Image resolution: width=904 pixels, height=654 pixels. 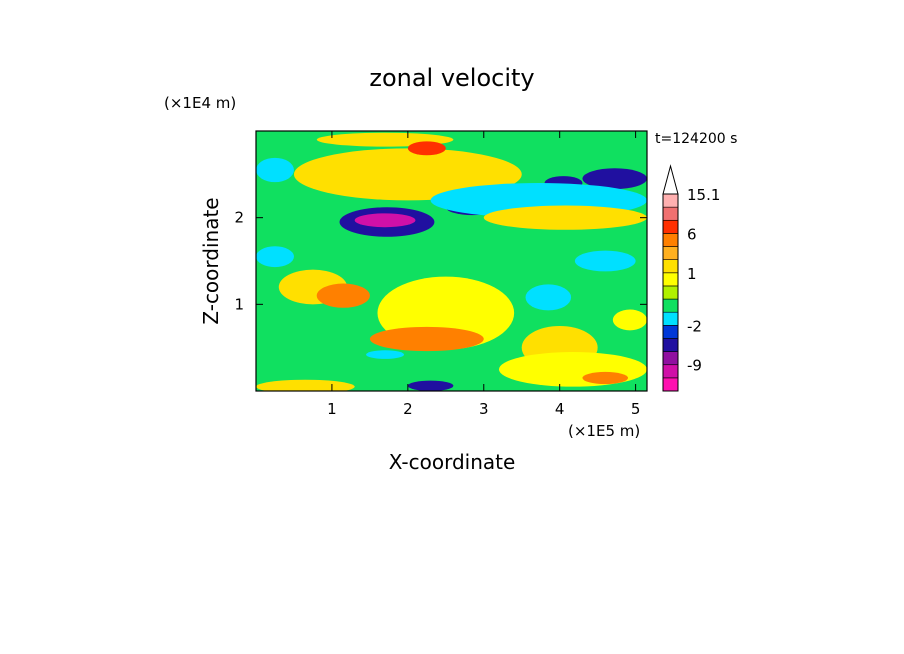 I want to click on colorbar-label: 15.1, so click(x=703, y=195).